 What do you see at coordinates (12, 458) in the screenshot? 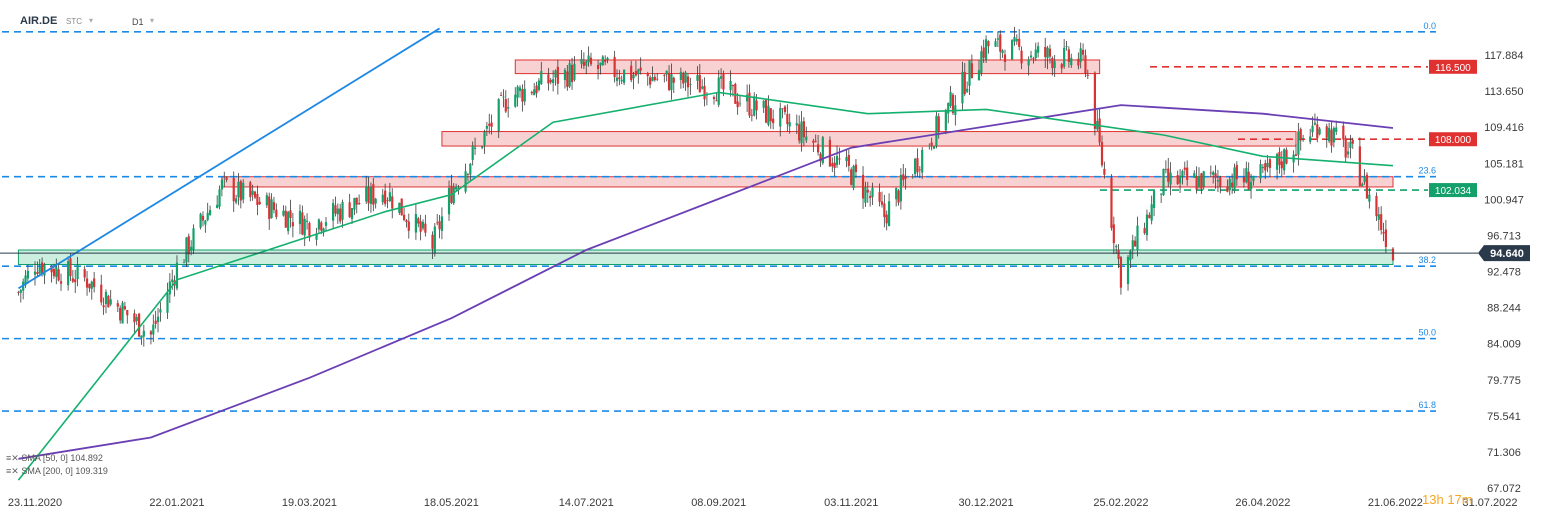
I see `sma50-settings-icon: ≡✕` at bounding box center [12, 458].